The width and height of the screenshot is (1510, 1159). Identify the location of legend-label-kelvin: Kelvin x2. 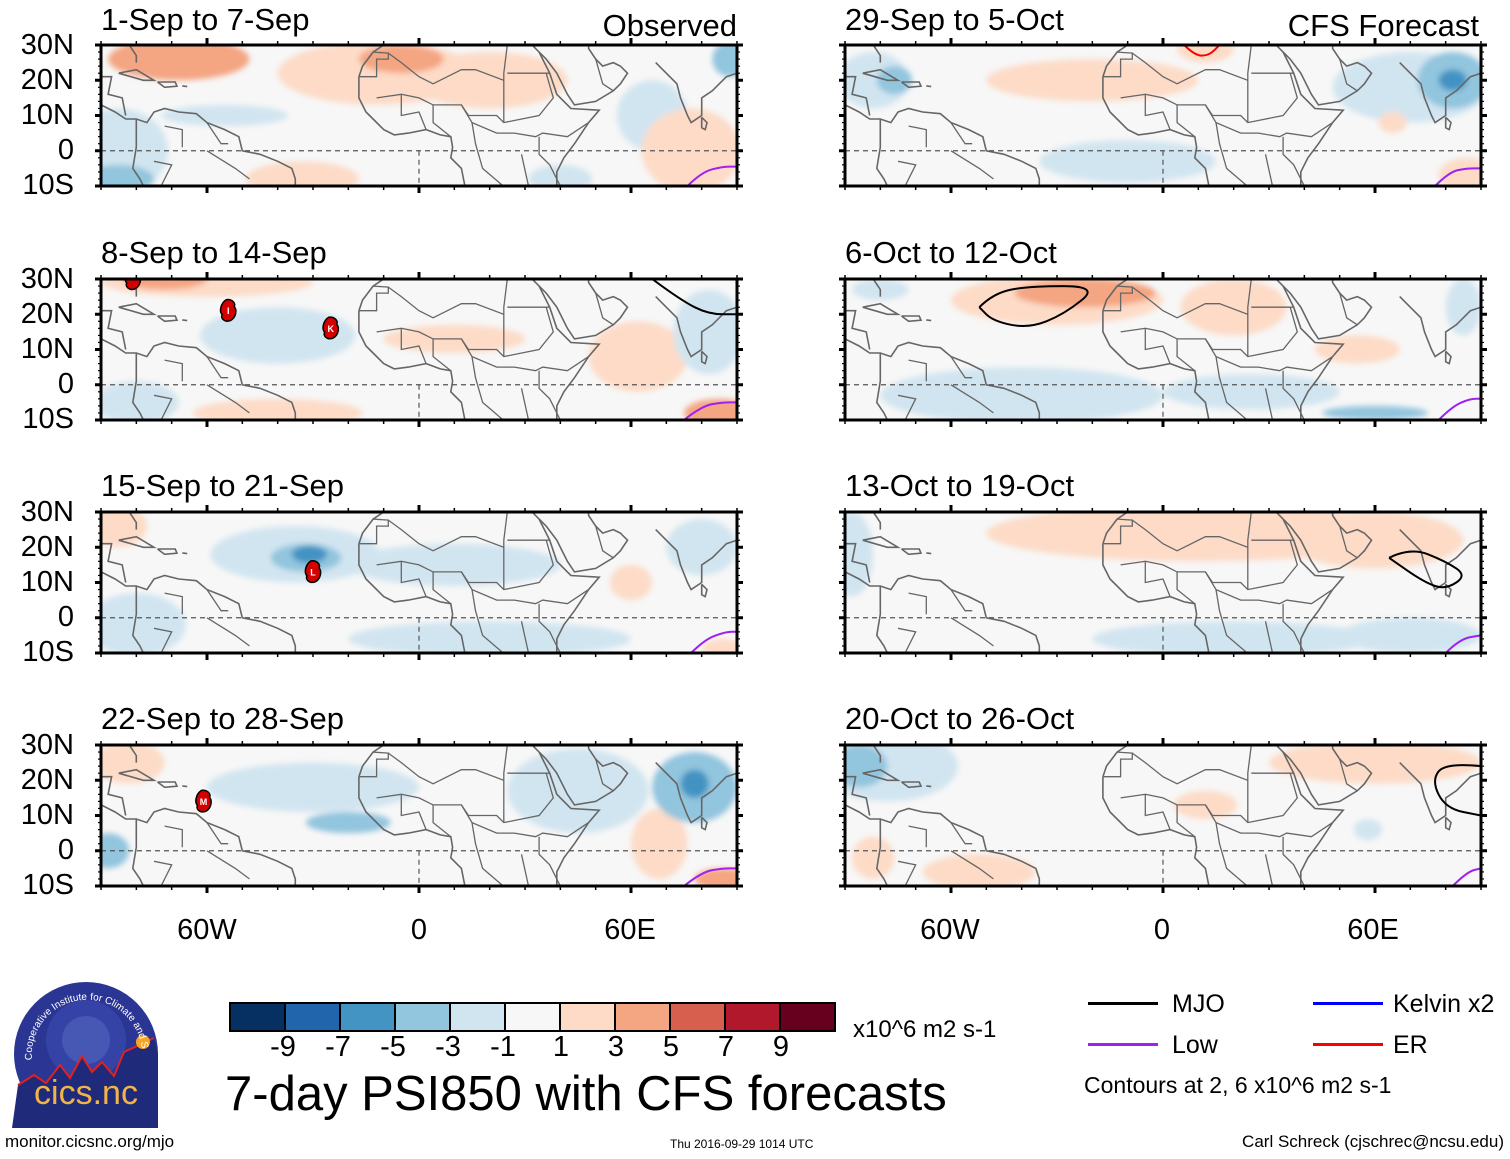
(1444, 1004).